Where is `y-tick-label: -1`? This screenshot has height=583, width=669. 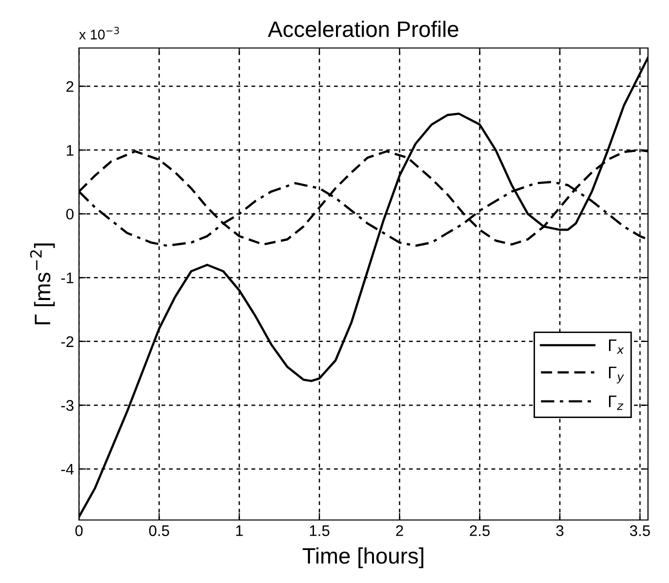
y-tick-label: -1 is located at coordinates (67, 278).